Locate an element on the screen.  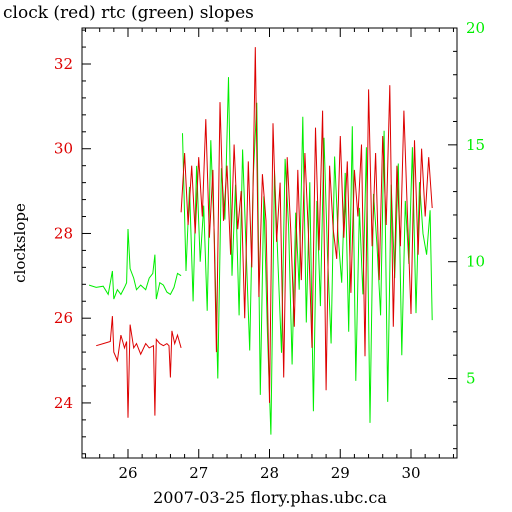
y-left-tick-label: 26 is located at coordinates (63, 318).